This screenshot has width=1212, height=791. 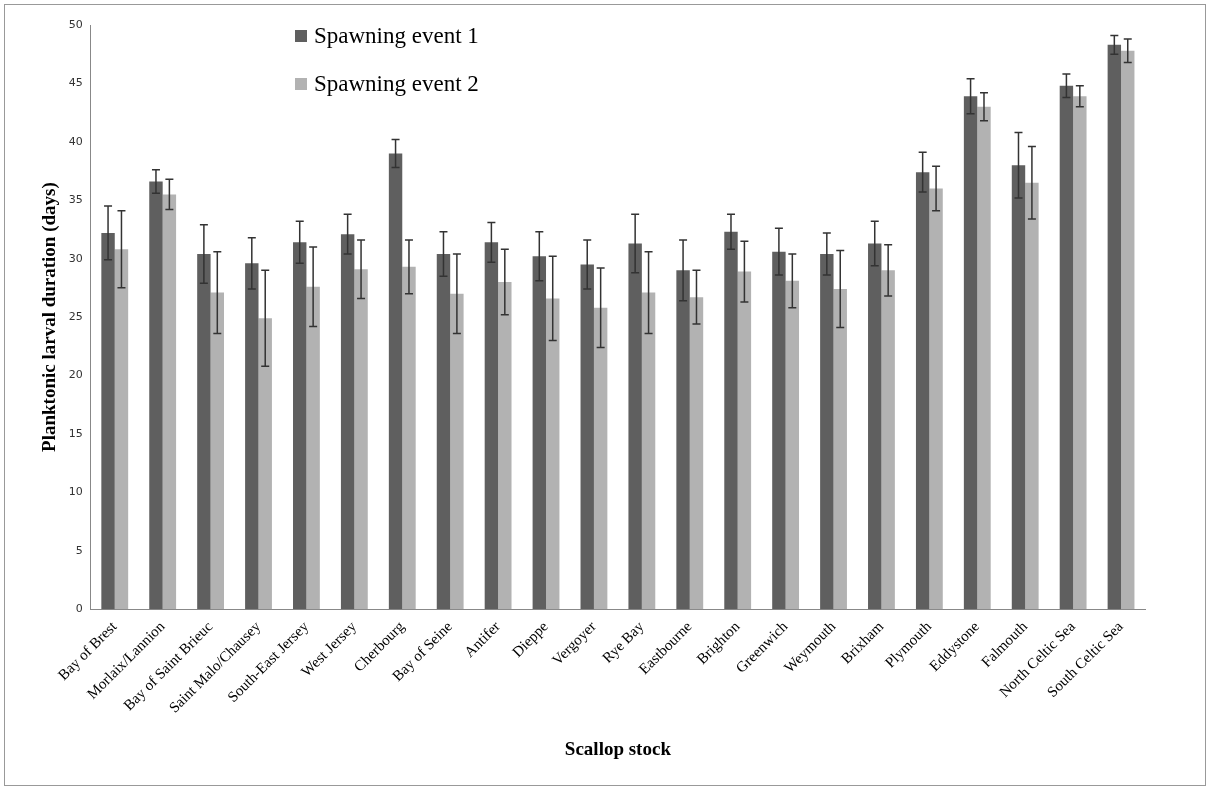 I want to click on y-tick-label: 50, so click(x=75, y=24).